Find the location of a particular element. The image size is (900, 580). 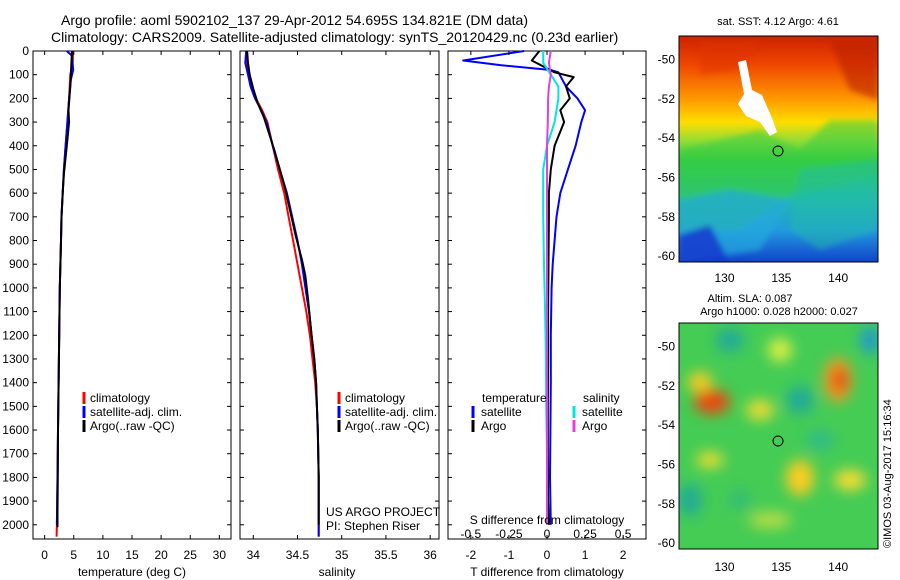

sst-argo-marker is located at coordinates (778, 151).